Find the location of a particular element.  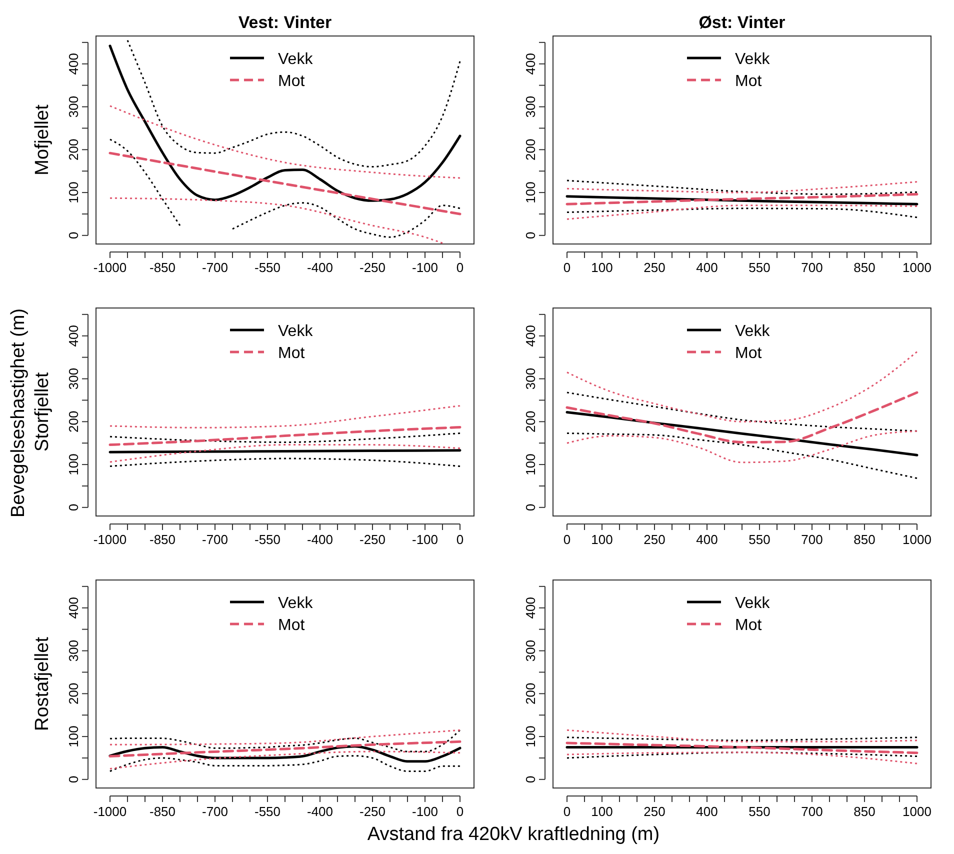

chart-title: Vest: Vinter is located at coordinates (285, 22).